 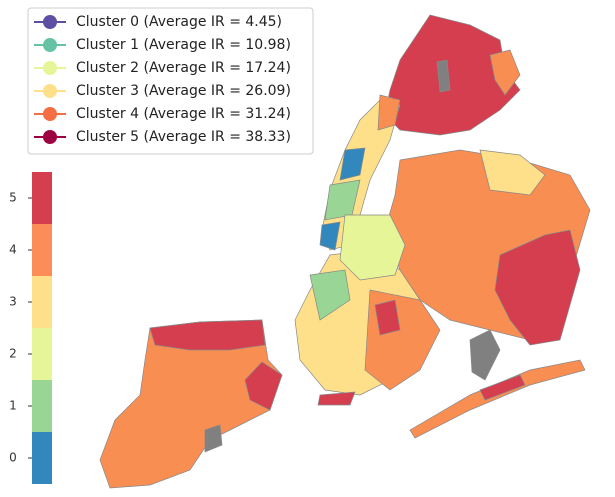 What do you see at coordinates (263, 386) in the screenshot?
I see `staten-island-east` at bounding box center [263, 386].